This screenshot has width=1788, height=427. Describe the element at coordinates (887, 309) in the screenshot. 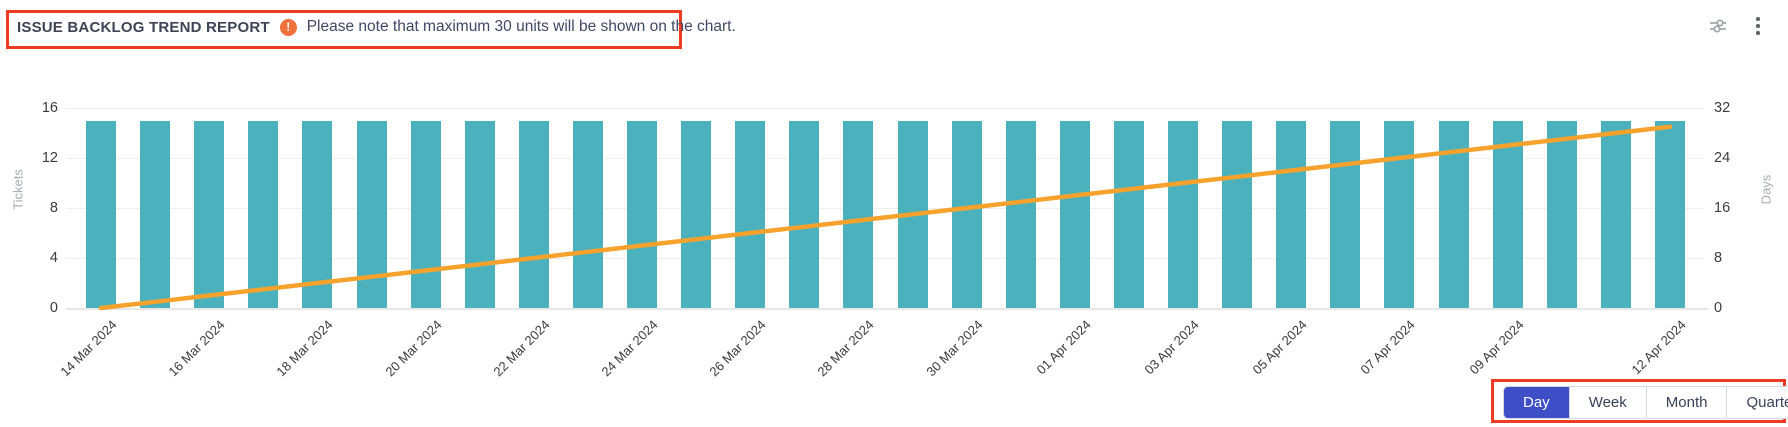

I see `x-axis-line` at that location.